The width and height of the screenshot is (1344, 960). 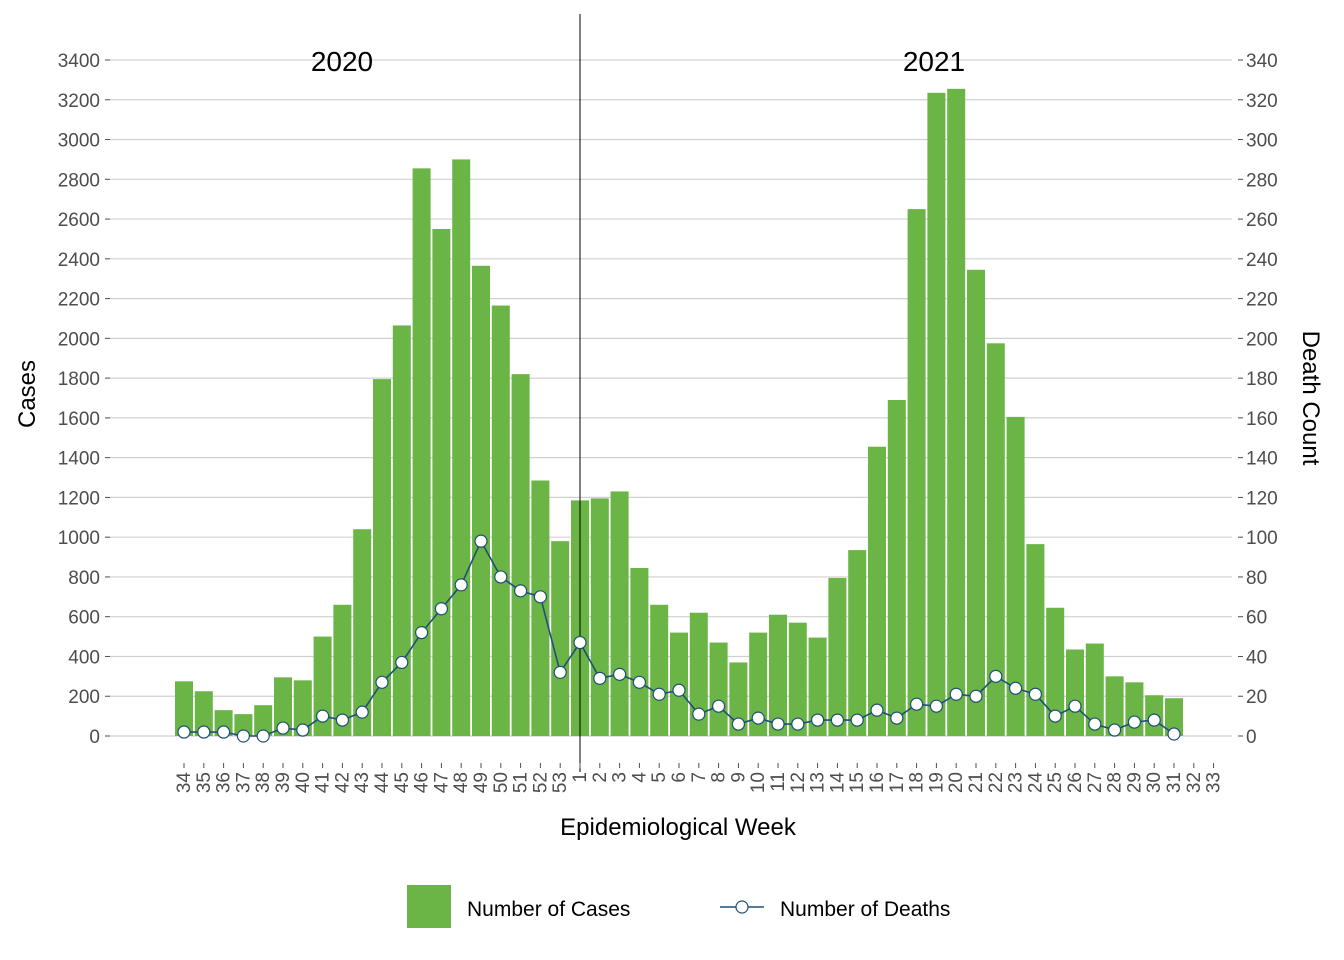 What do you see at coordinates (303, 782) in the screenshot?
I see `x-tick-label: 40` at bounding box center [303, 782].